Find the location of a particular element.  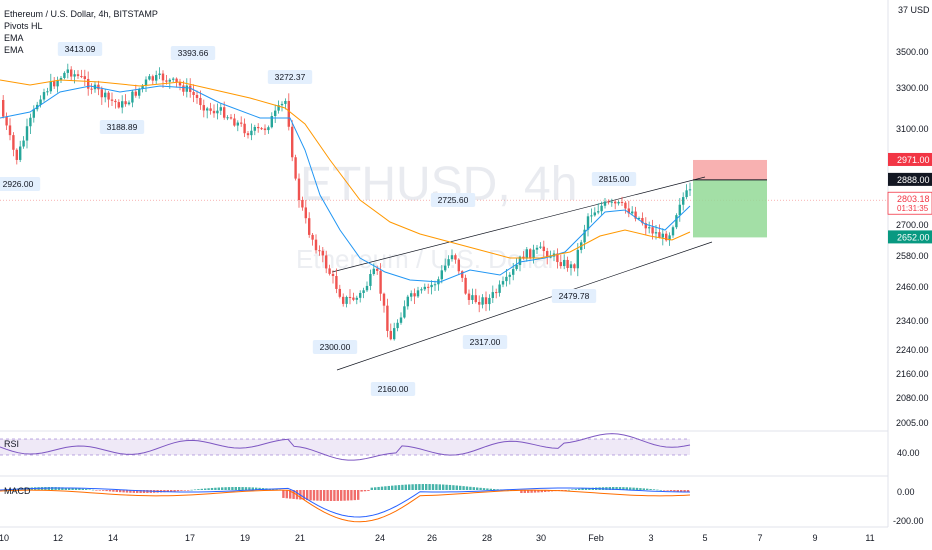

channel-lower-line is located at coordinates (524, 306).